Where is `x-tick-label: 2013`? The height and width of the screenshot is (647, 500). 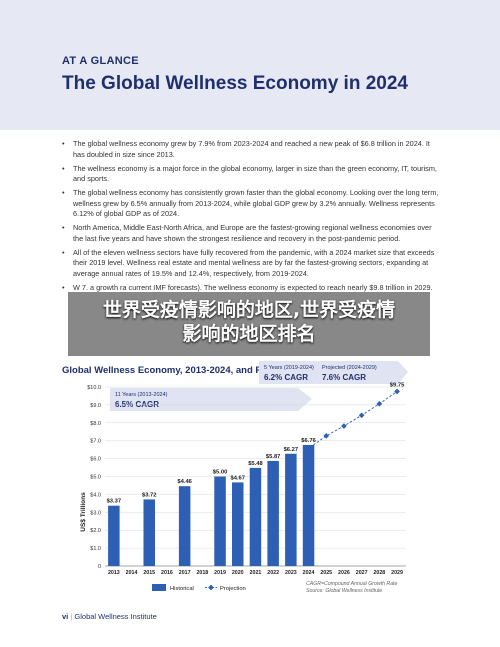 x-tick-label: 2013 is located at coordinates (114, 573).